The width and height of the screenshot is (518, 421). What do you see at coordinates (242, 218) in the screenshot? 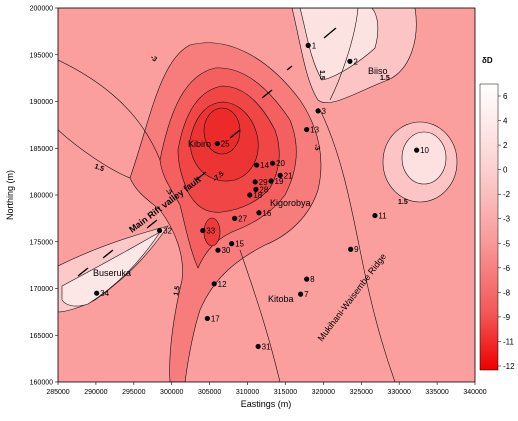
I see `station-label: 27` at bounding box center [242, 218].